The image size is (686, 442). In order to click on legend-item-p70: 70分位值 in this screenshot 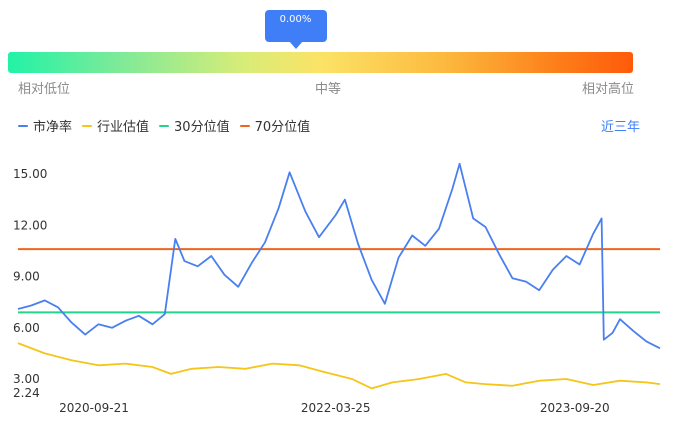, I will do `click(275, 125)`.